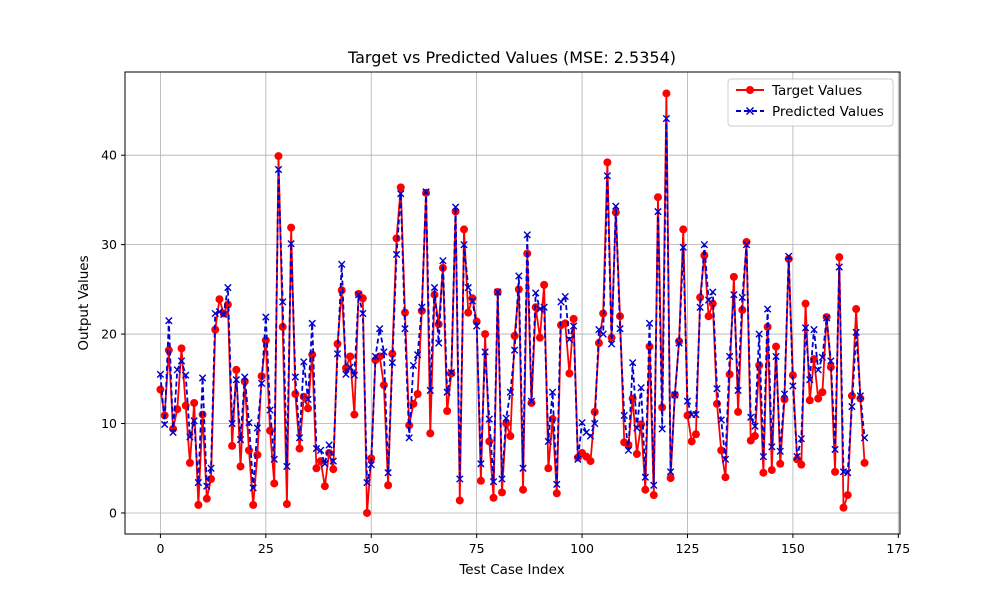  Describe the element at coordinates (810, 102) in the screenshot. I see `legend-box` at that location.